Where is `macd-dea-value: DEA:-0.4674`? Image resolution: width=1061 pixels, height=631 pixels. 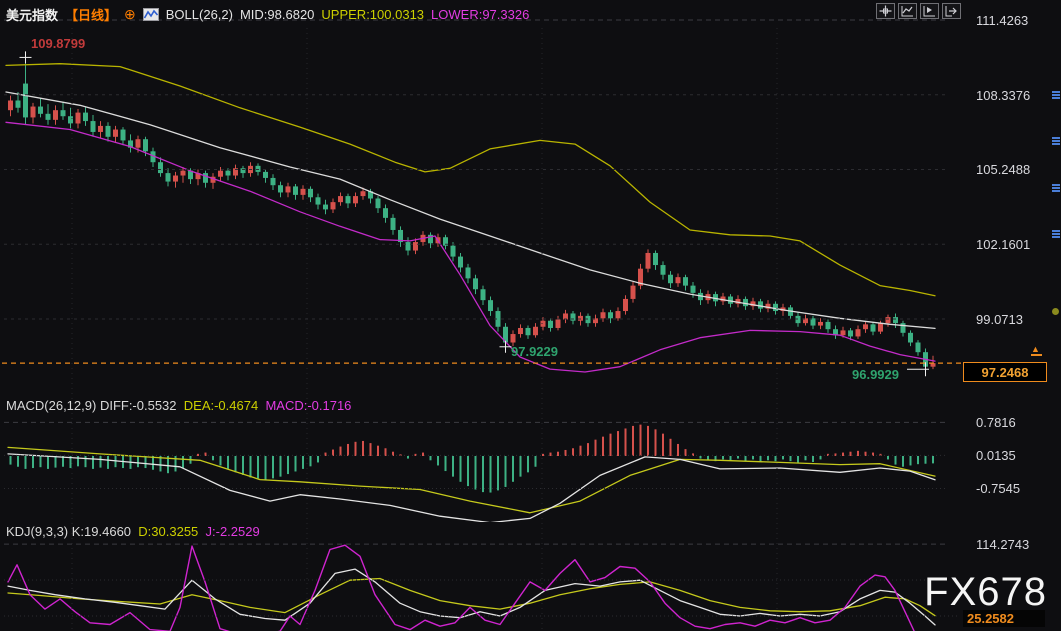
macd-dea-value: DEA:-0.4674 is located at coordinates (221, 405).